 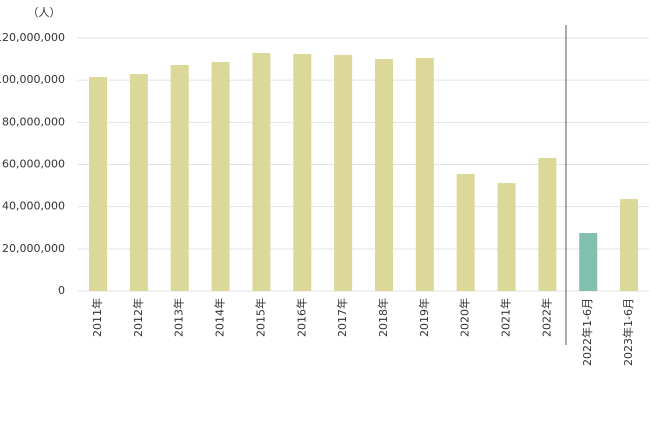 What do you see at coordinates (260, 317) in the screenshot?
I see `x-tick-label: 2015年` at bounding box center [260, 317].